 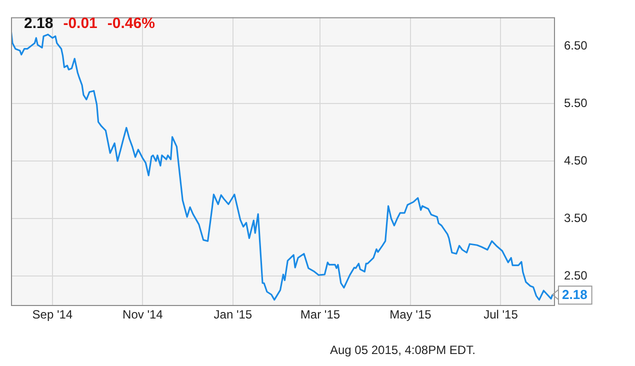 What do you see at coordinates (411, 315) in the screenshot?
I see `x-tick-label: May '15` at bounding box center [411, 315].